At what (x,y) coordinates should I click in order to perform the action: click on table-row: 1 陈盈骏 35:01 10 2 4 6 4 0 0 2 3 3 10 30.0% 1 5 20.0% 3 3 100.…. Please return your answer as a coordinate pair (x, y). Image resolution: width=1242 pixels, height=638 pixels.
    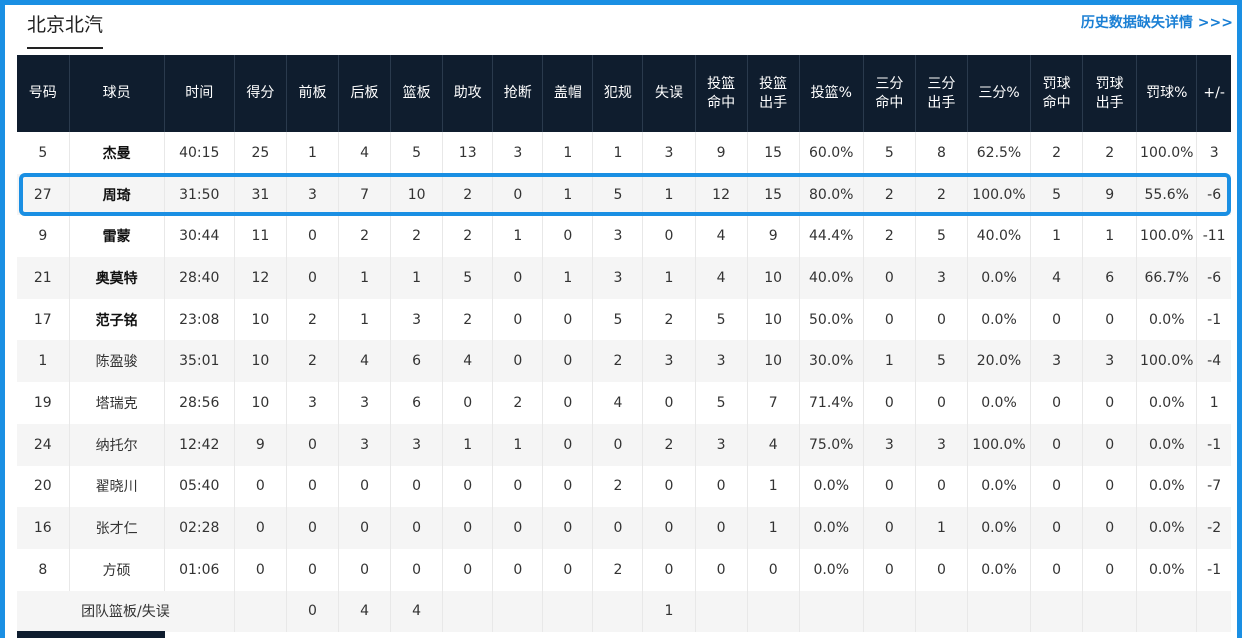
    Looking at the image, I should click on (624, 361).